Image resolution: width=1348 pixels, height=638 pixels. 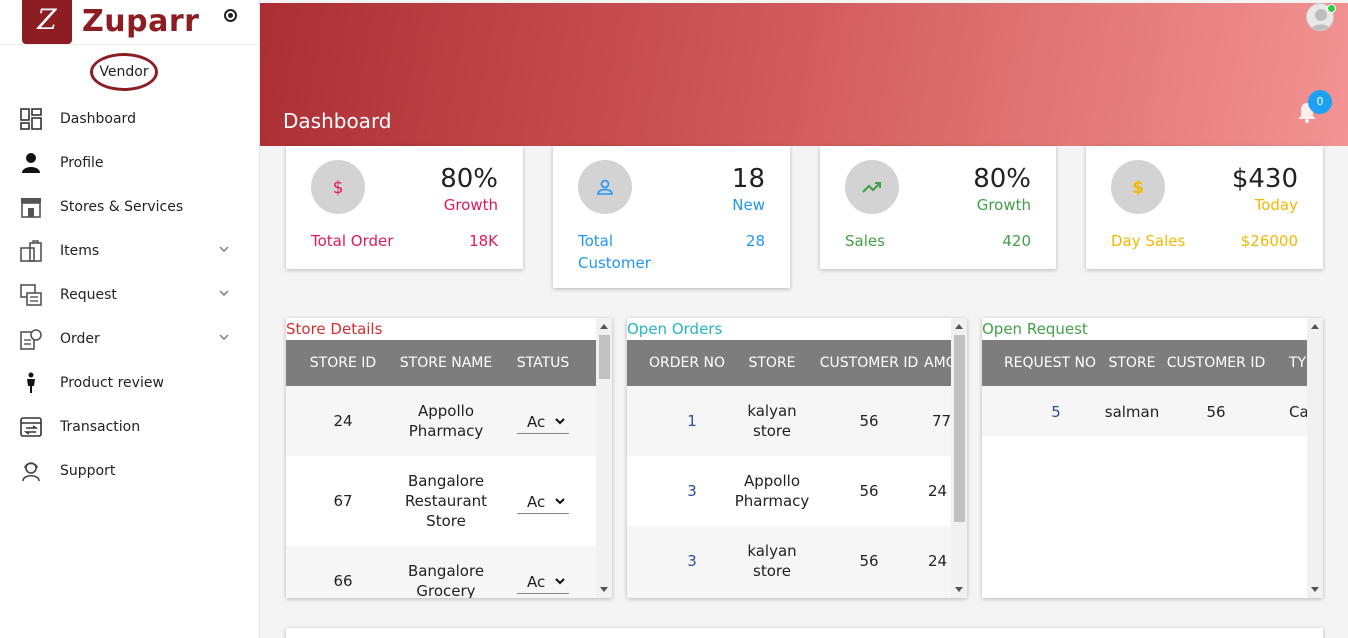 I want to click on bottom-panel, so click(x=804, y=633).